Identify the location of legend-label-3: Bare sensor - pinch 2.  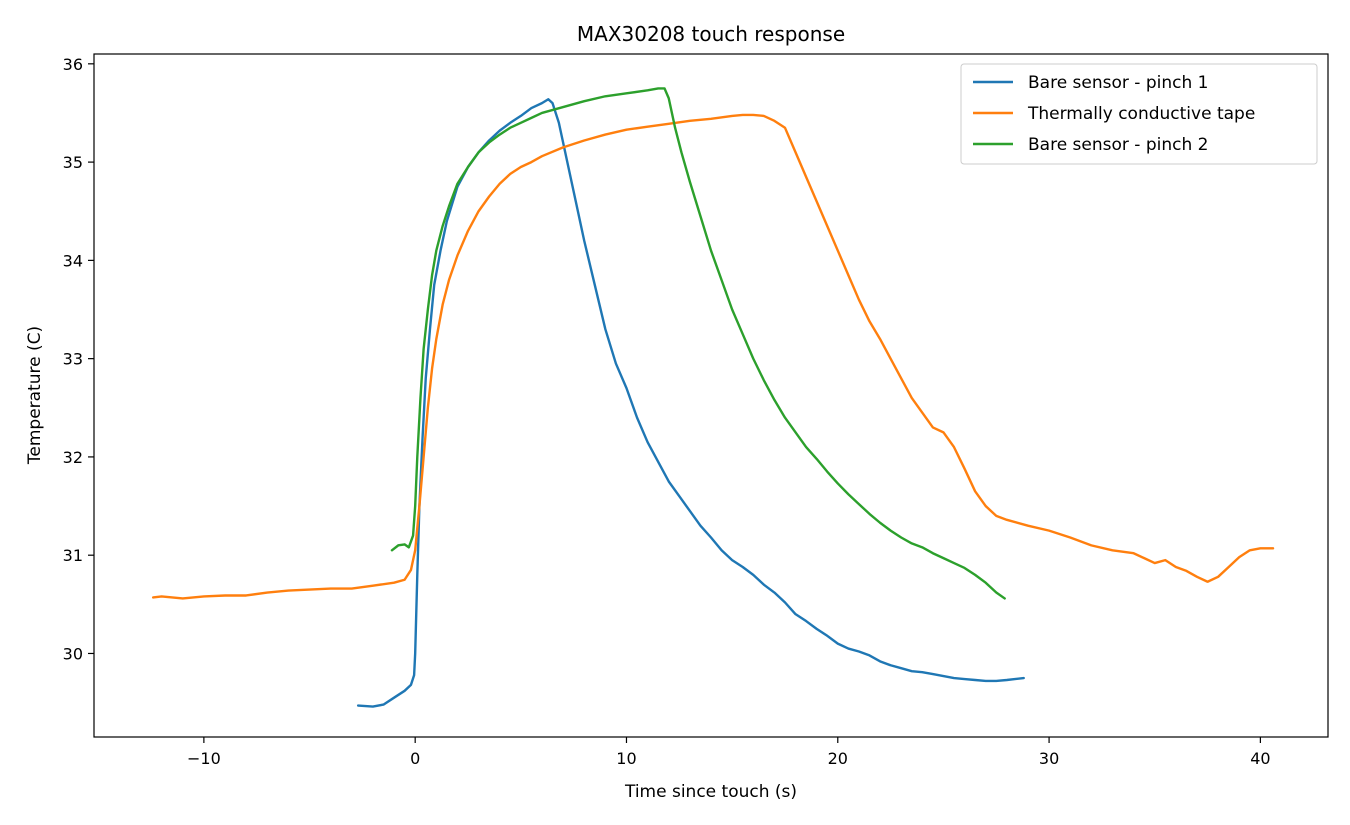
(1118, 145).